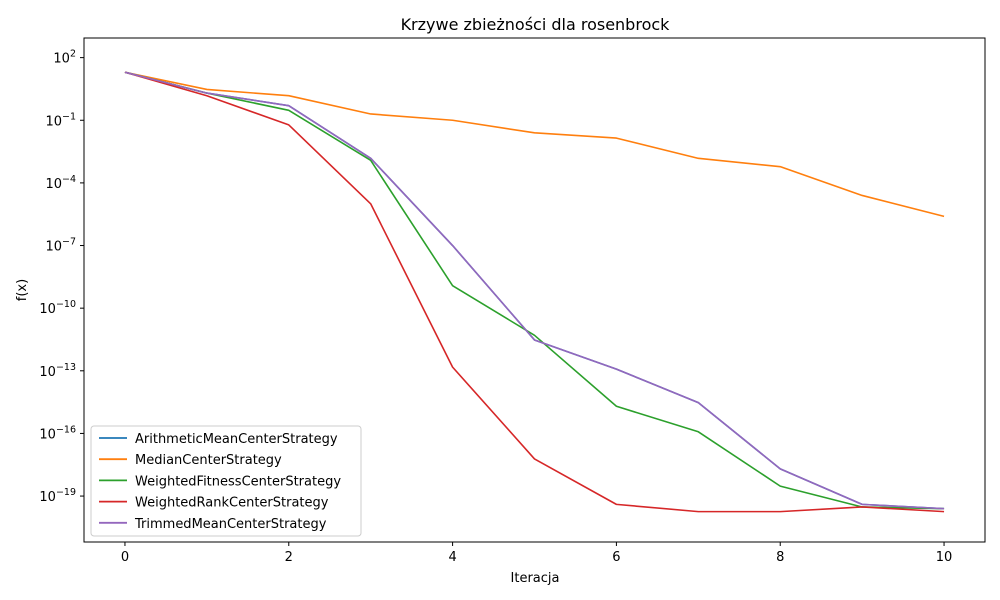  Describe the element at coordinates (232, 503) in the screenshot. I see `legend-label-3: WeightedRankCenterStrategy` at that location.